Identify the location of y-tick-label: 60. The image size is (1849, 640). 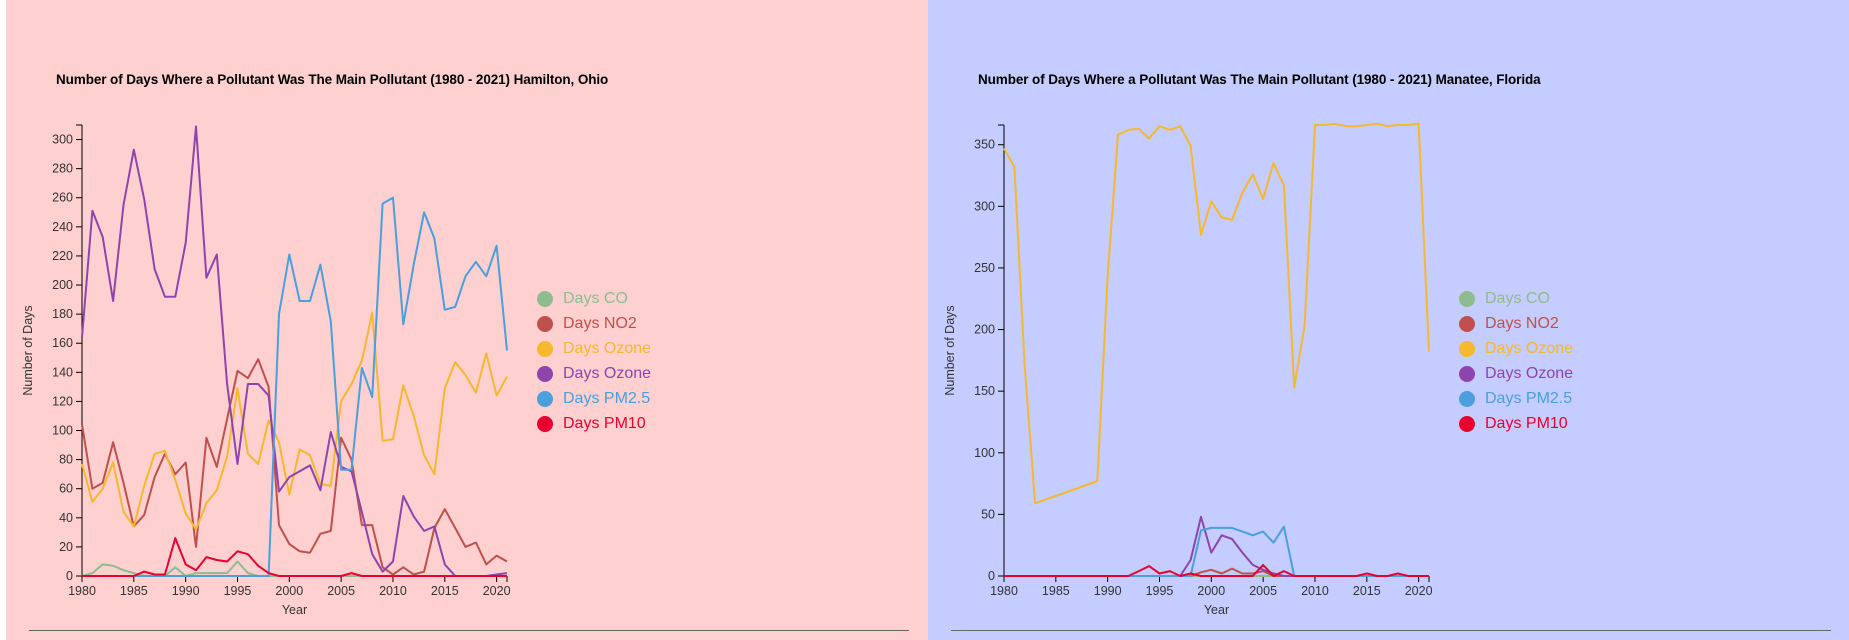
(66, 489).